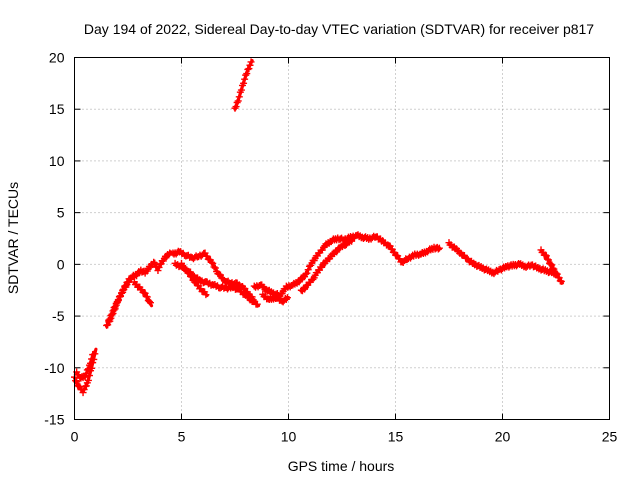 This screenshot has width=640, height=480. Describe the element at coordinates (61, 213) in the screenshot. I see `y-tick-label: 5` at that location.